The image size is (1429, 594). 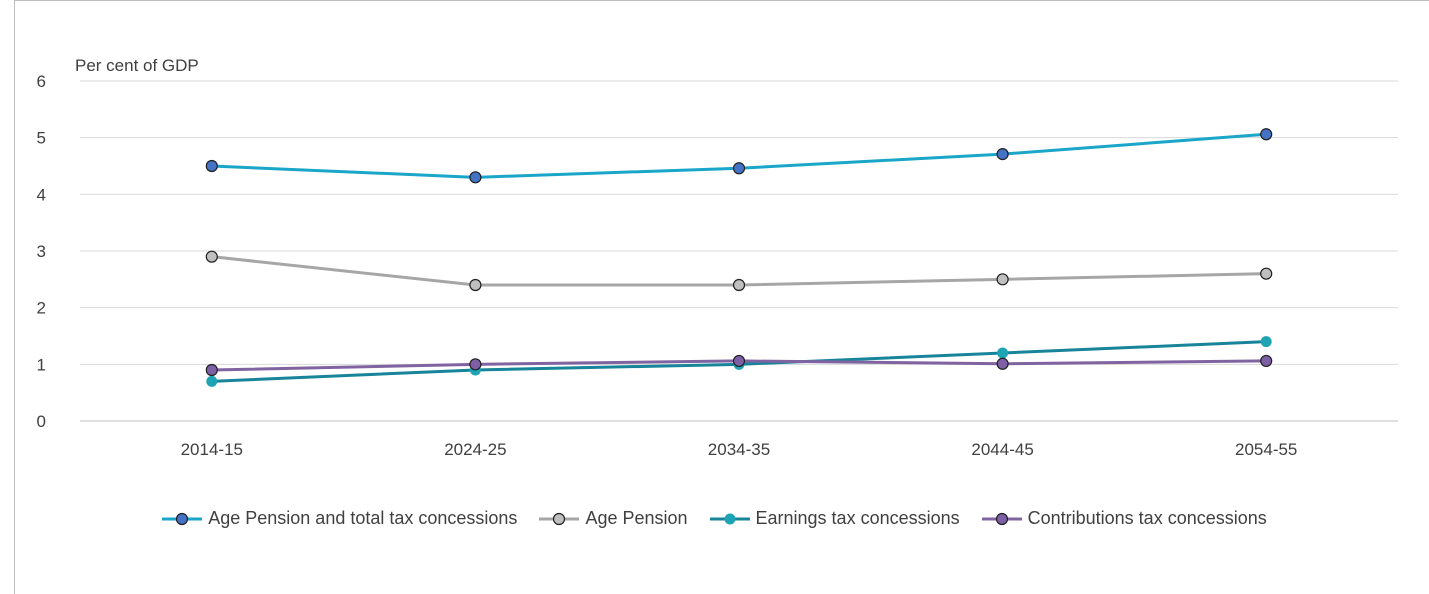 What do you see at coordinates (1147, 518) in the screenshot?
I see `legend-label: Contributions tax concessions` at bounding box center [1147, 518].